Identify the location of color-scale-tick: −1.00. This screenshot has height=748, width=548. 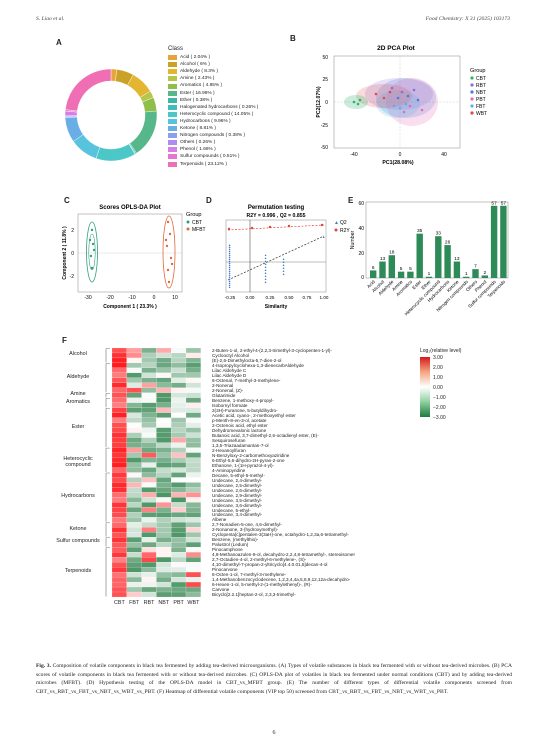
(439, 398).